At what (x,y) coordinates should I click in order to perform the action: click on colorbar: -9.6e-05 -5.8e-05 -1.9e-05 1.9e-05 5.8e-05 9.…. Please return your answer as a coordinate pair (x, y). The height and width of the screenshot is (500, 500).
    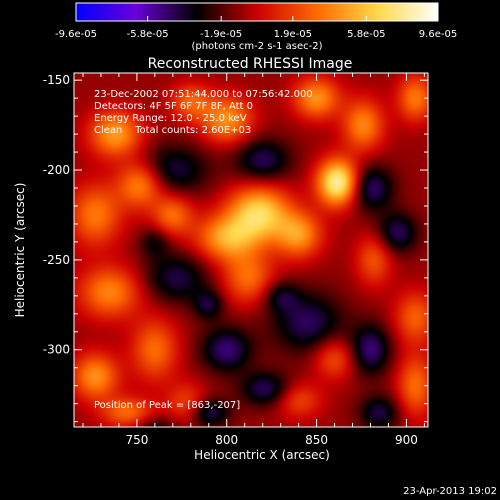
    Looking at the image, I should click on (256, 27).